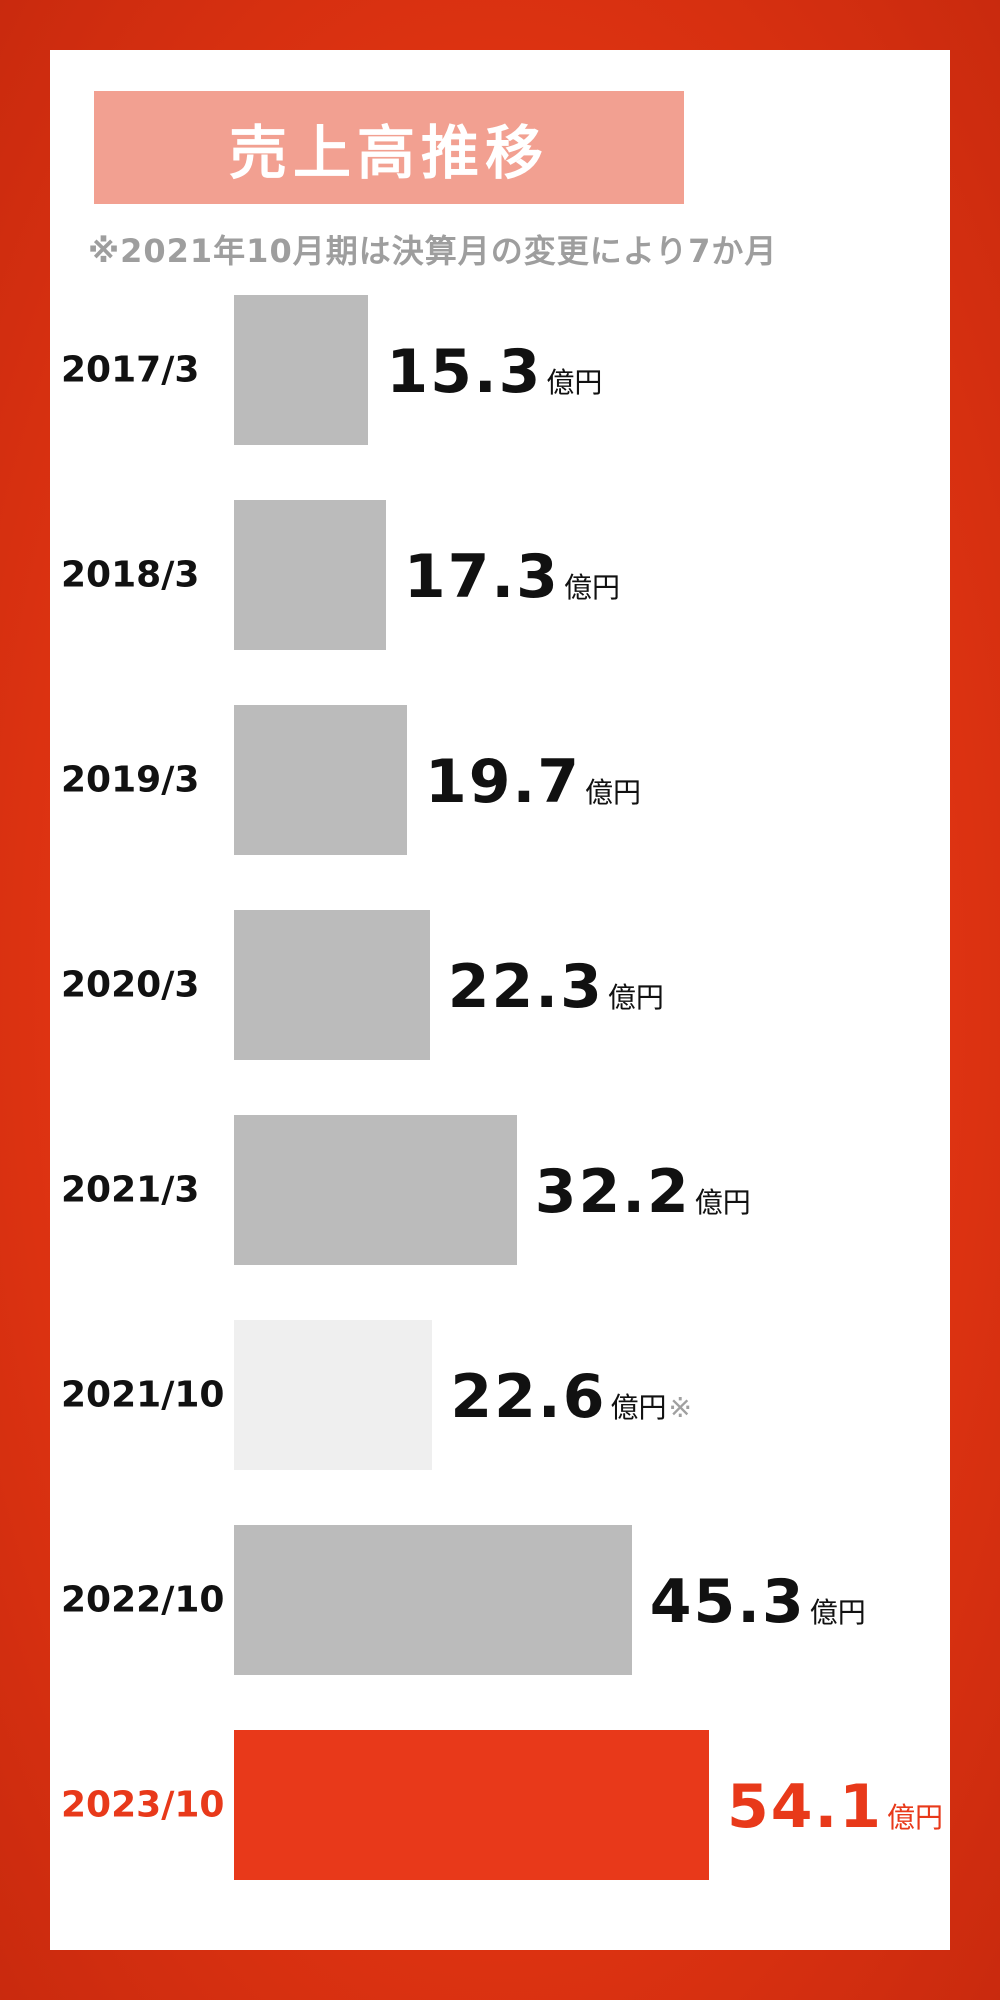  What do you see at coordinates (727, 1602) in the screenshot?
I see `value-number: 45.3` at bounding box center [727, 1602].